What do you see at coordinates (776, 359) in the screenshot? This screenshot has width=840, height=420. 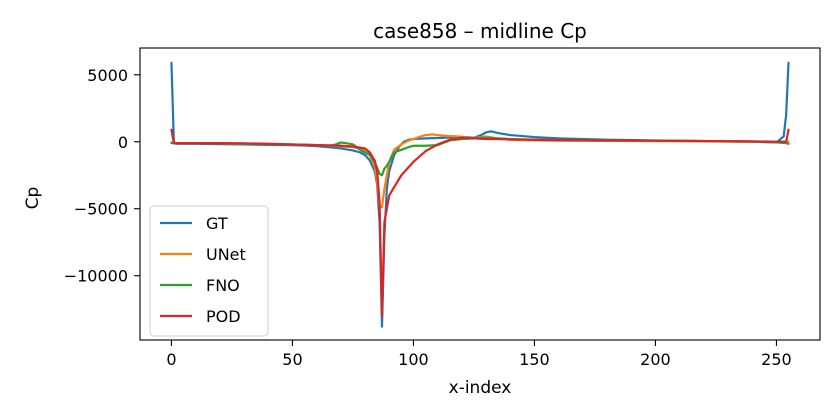 I see `x-tick-label: 250` at bounding box center [776, 359].